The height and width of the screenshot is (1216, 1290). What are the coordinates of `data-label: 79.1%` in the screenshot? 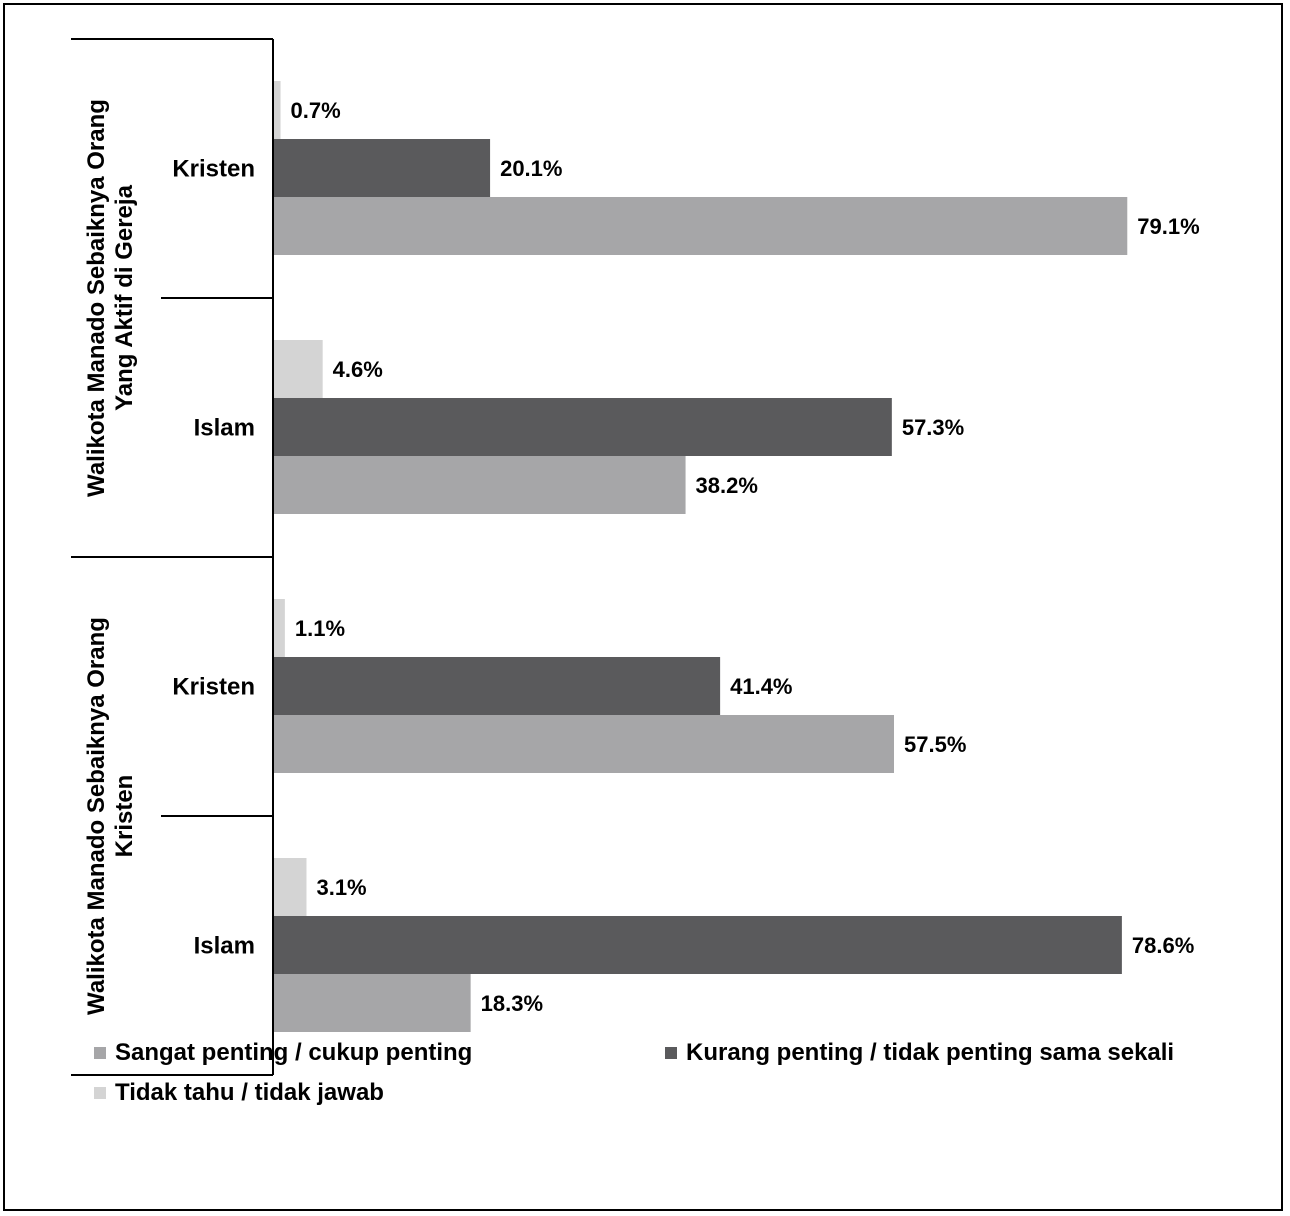 It's located at (1168, 226).